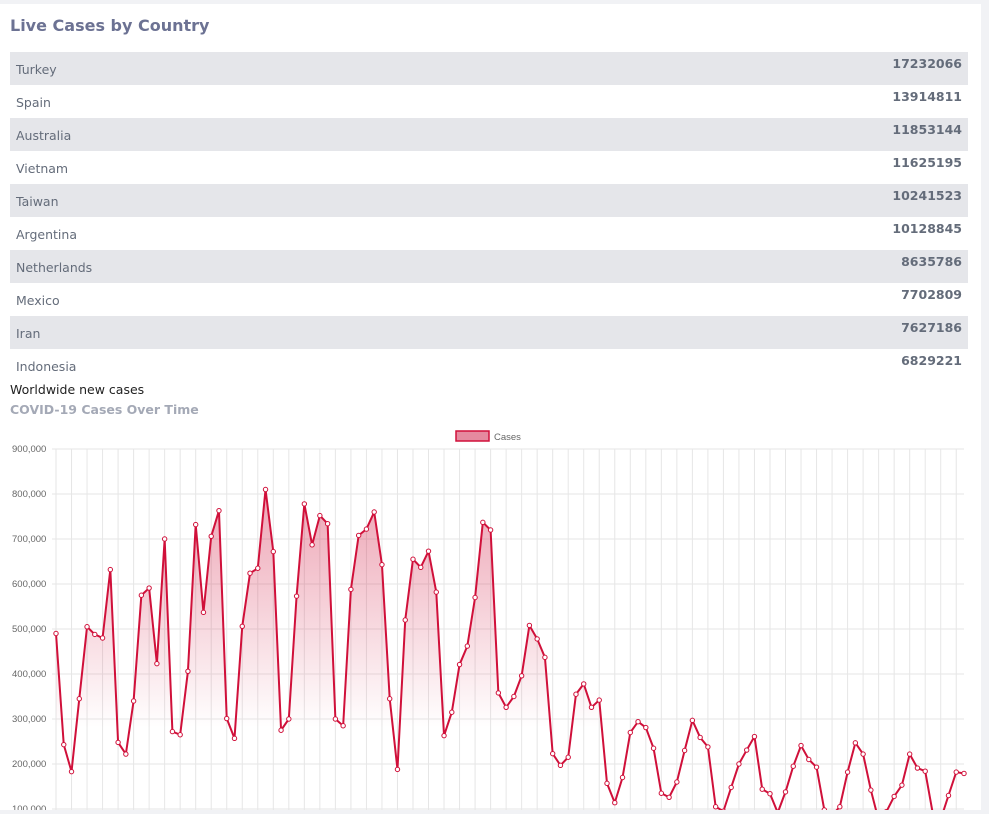  What do you see at coordinates (927, 63) in the screenshot?
I see `country-cases: 17232066` at bounding box center [927, 63].